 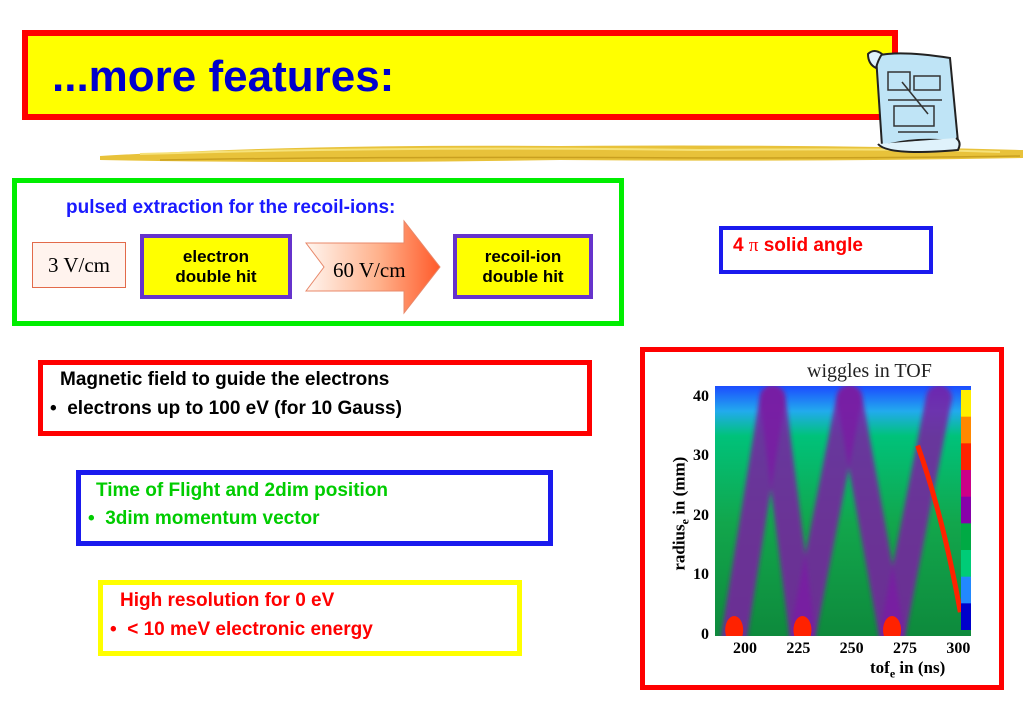 What do you see at coordinates (523, 256) in the screenshot?
I see `recoil-ion-double-hit-line1: recoil-ion` at bounding box center [523, 256].